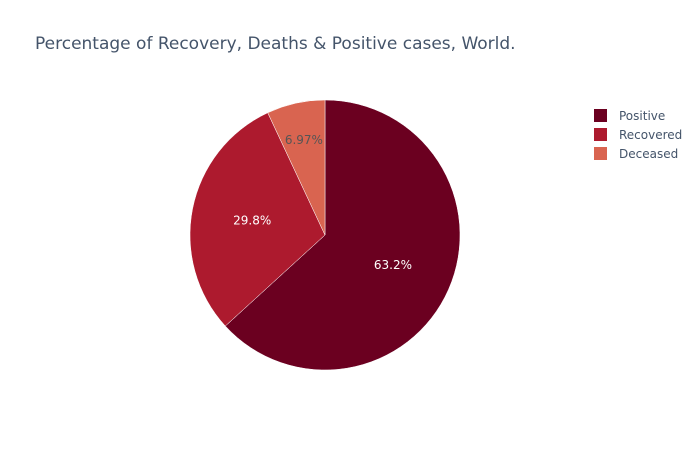  Describe the element at coordinates (642, 115) in the screenshot. I see `legend-label-positive: Positive` at that location.